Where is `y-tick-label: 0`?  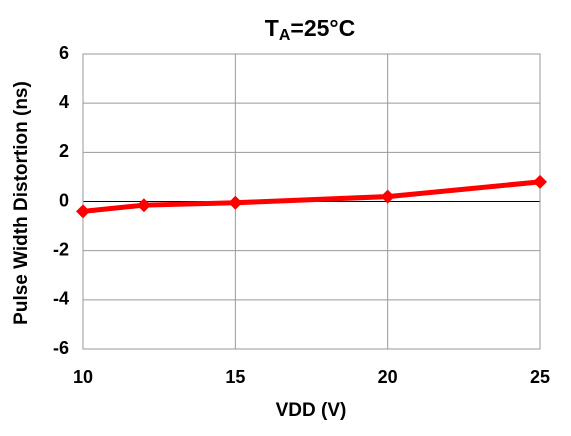
y-tick-label: 0 is located at coordinates (64, 200).